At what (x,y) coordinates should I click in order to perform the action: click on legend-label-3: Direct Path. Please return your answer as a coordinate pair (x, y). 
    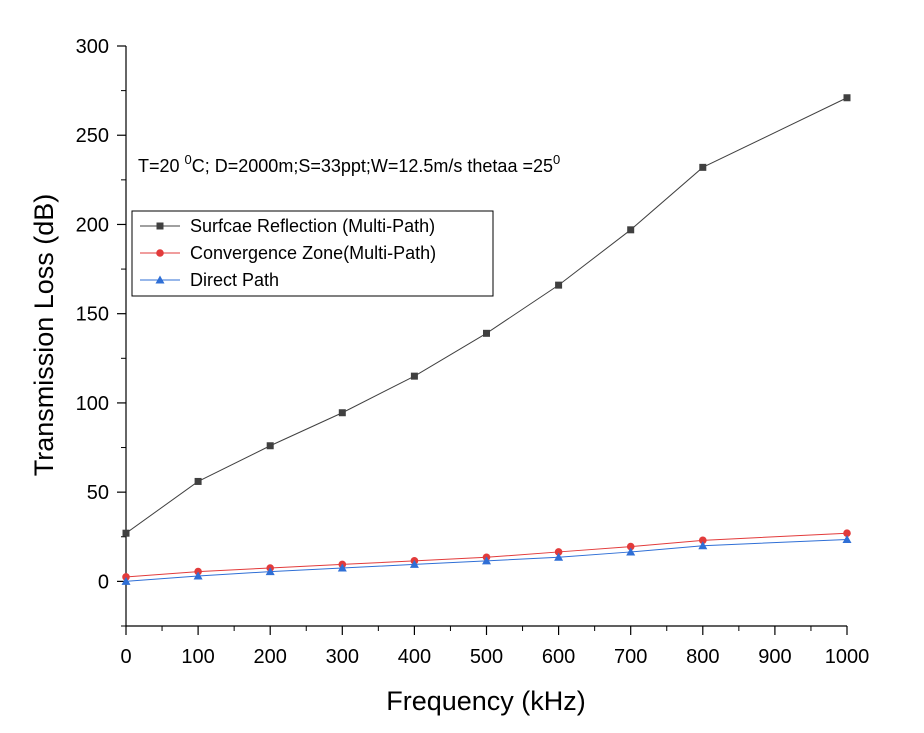
    Looking at the image, I should click on (234, 280).